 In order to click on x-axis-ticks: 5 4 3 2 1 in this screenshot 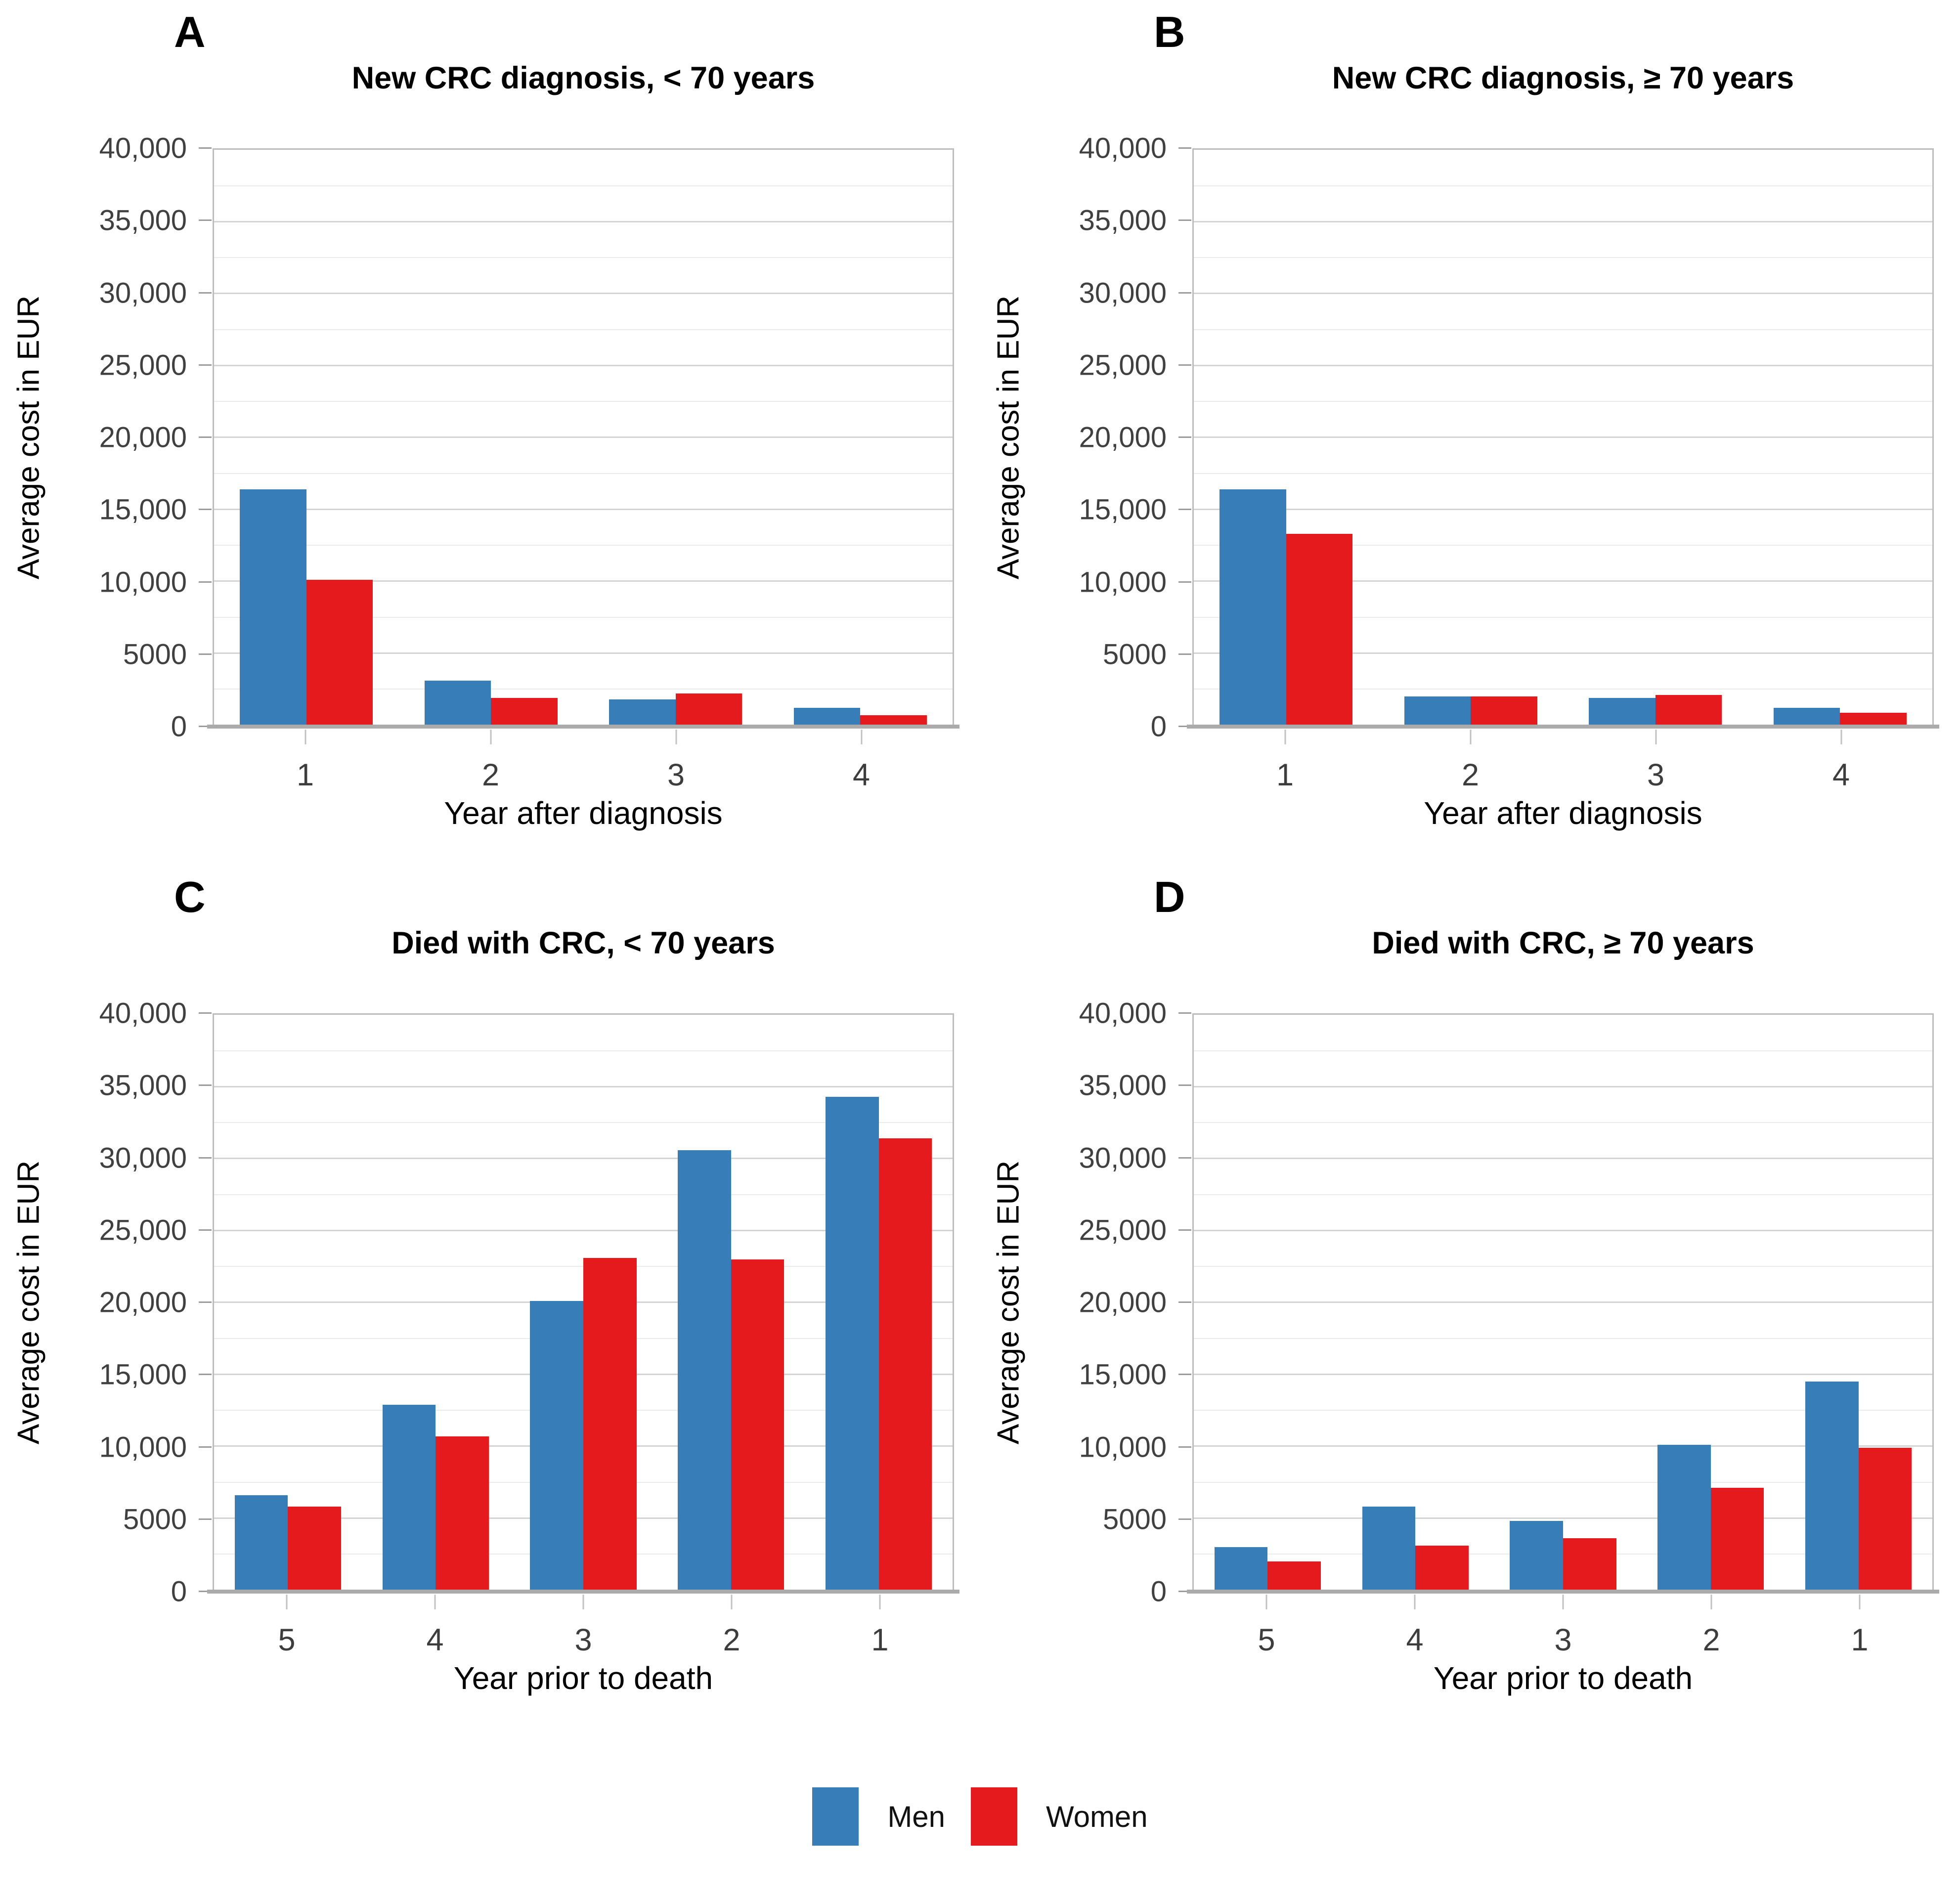, I will do `click(1563, 1646)`.